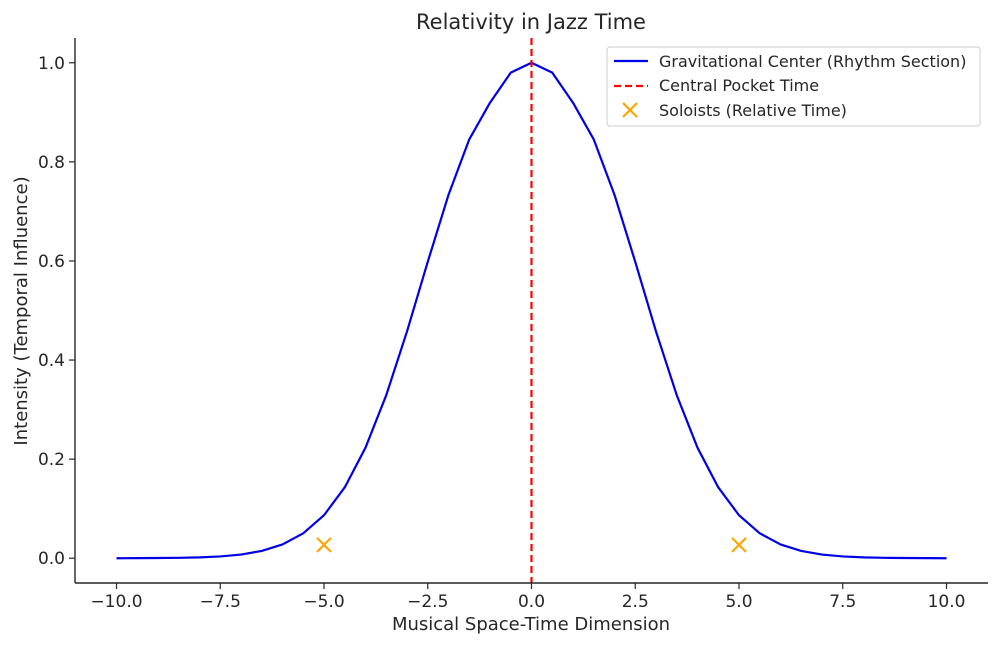 The width and height of the screenshot is (1000, 646). I want to click on y-tick-label: 0.0, so click(51, 559).